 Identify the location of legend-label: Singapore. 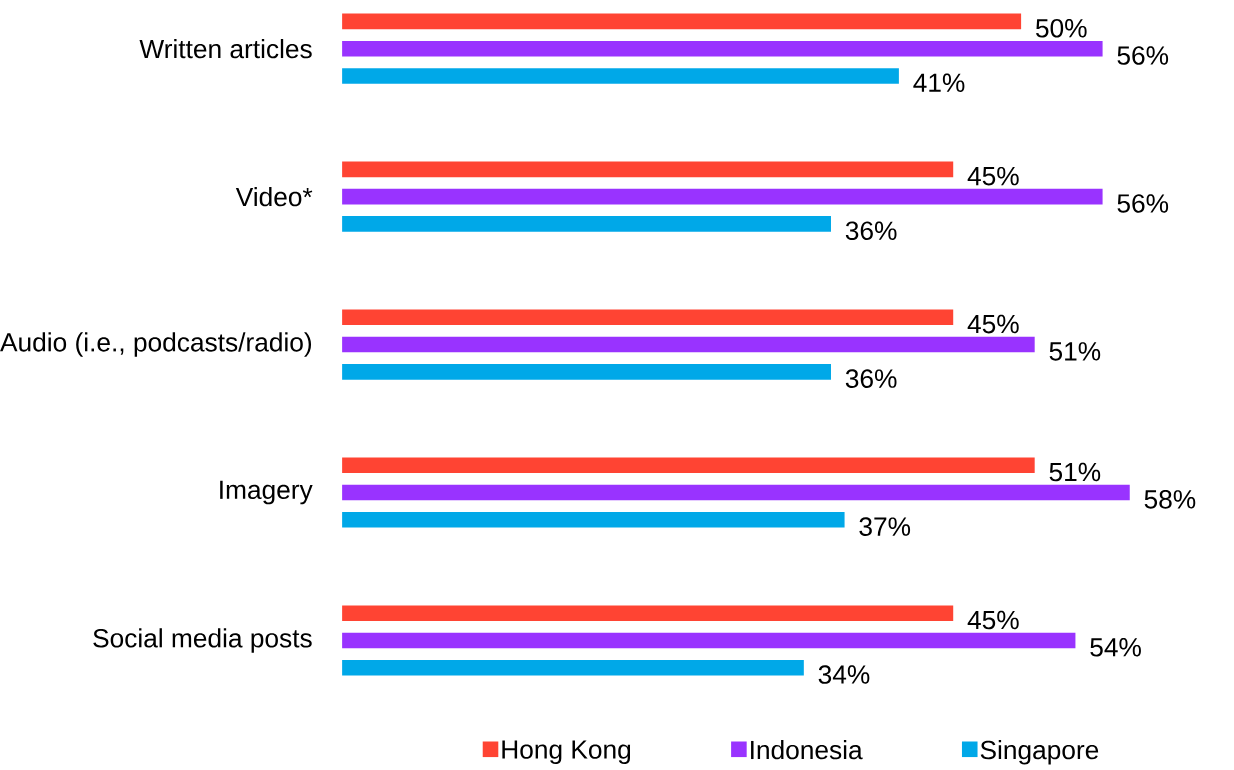
(1039, 752).